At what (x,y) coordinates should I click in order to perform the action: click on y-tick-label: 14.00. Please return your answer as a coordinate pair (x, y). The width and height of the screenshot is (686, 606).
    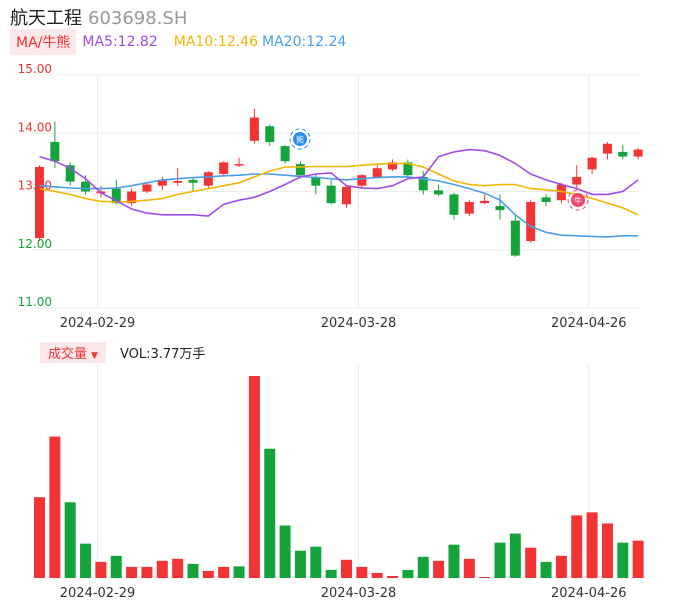
    Looking at the image, I should click on (35, 127).